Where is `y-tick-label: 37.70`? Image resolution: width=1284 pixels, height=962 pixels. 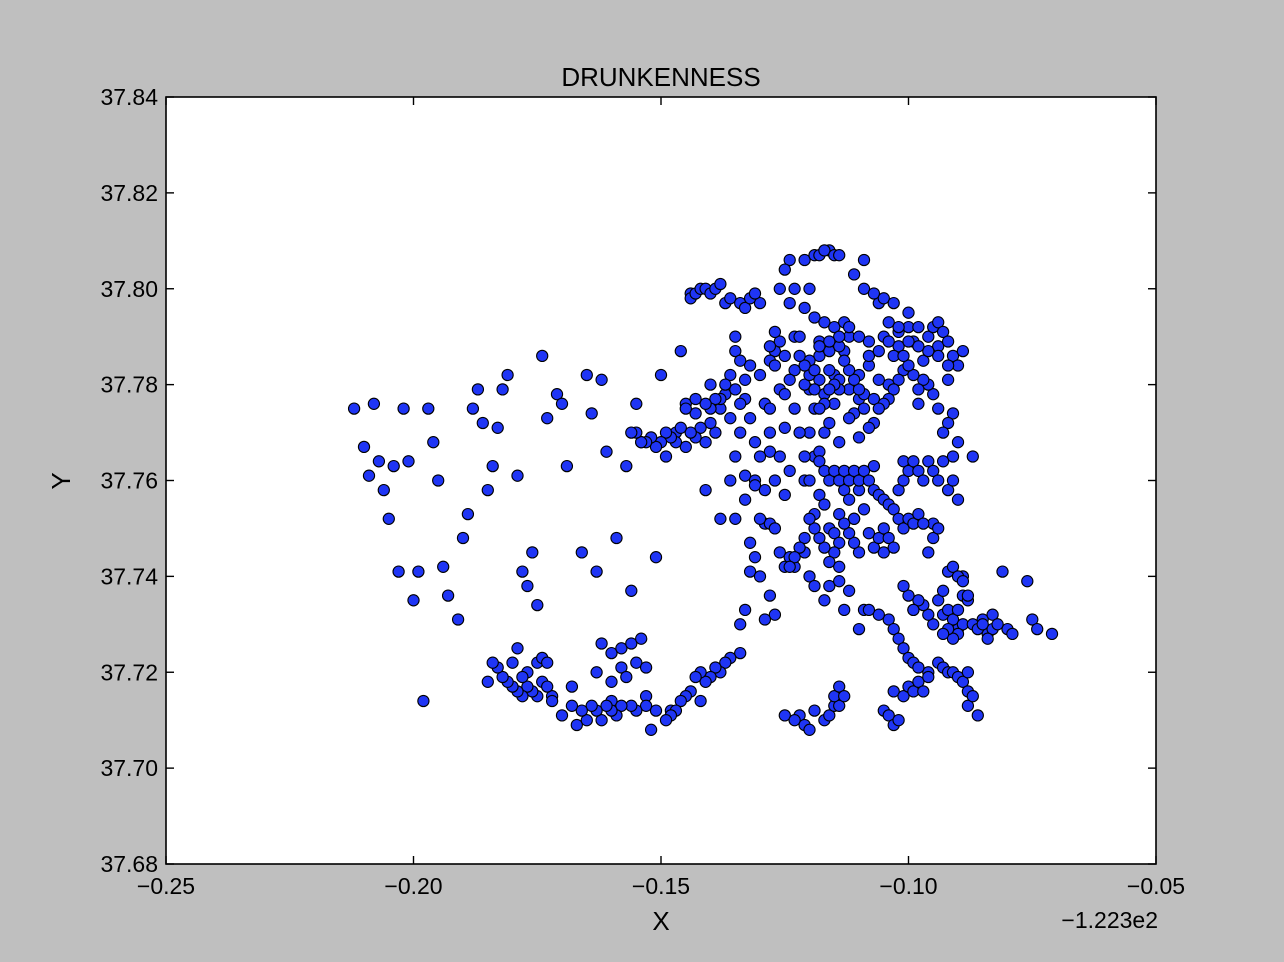
y-tick-label: 37.70 is located at coordinates (129, 768).